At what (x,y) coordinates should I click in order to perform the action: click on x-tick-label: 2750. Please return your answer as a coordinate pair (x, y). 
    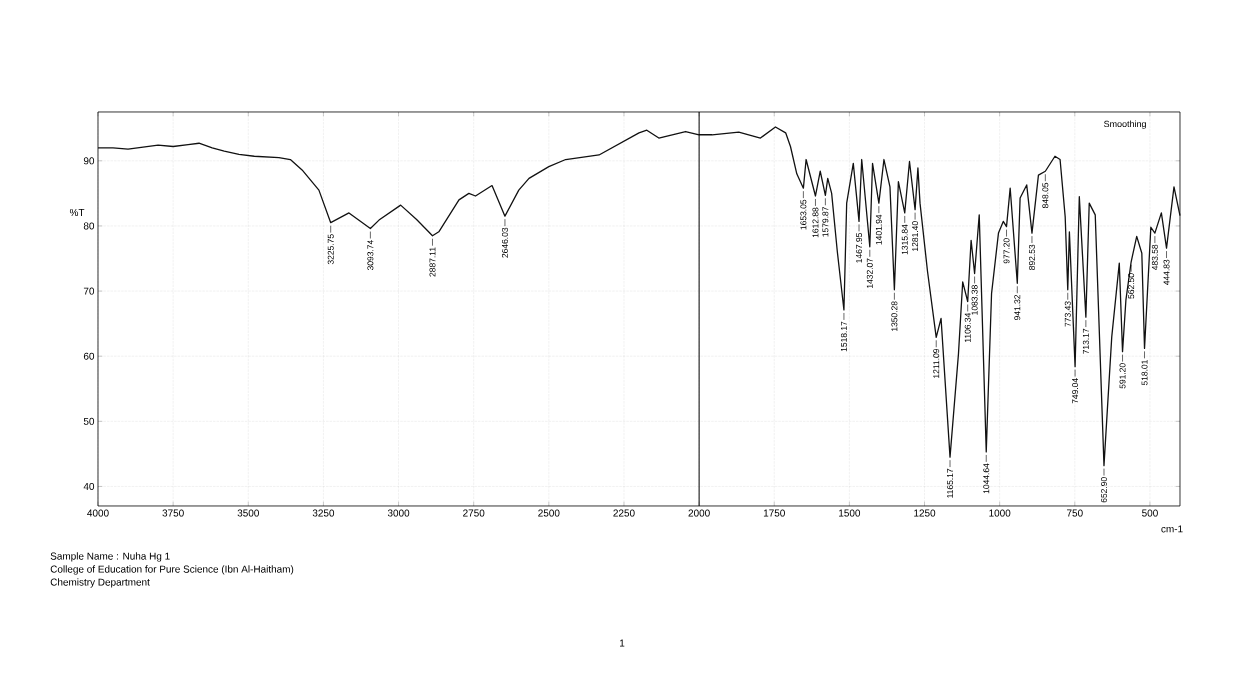
    Looking at the image, I should click on (474, 513).